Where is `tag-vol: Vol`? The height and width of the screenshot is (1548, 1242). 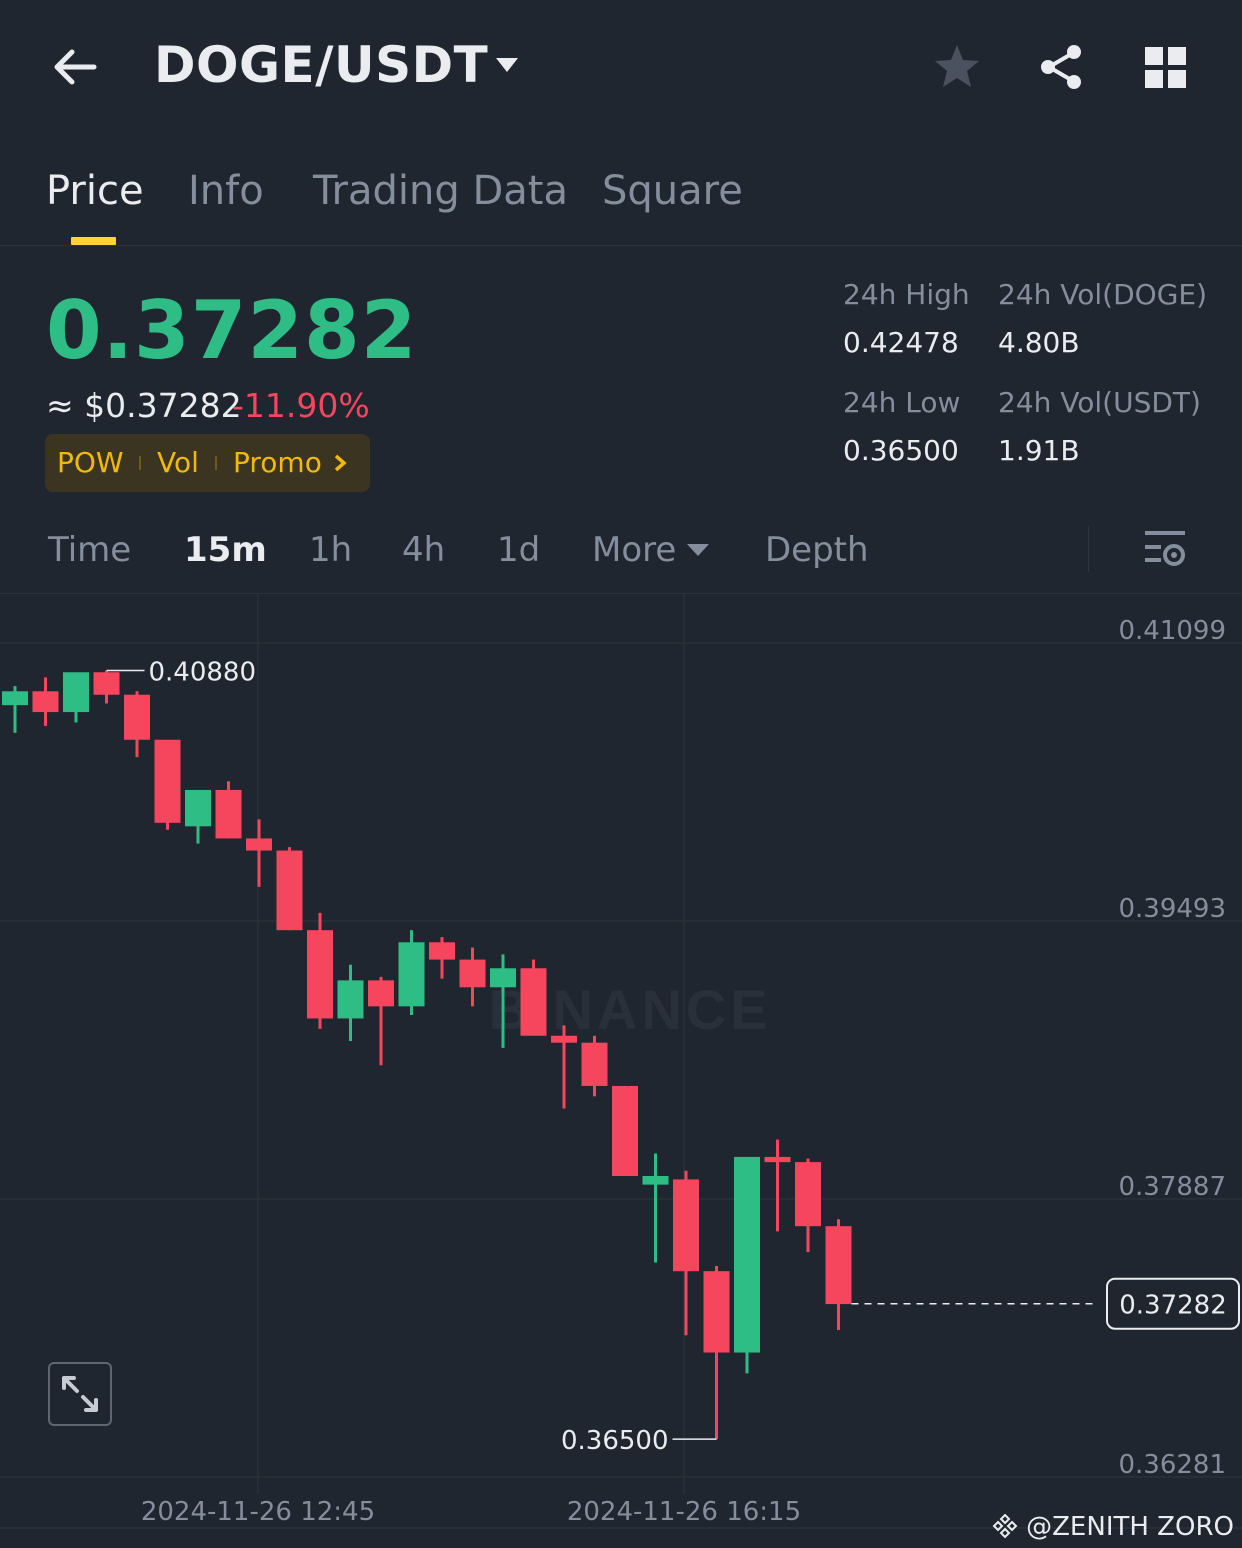
tag-vol: Vol is located at coordinates (178, 462).